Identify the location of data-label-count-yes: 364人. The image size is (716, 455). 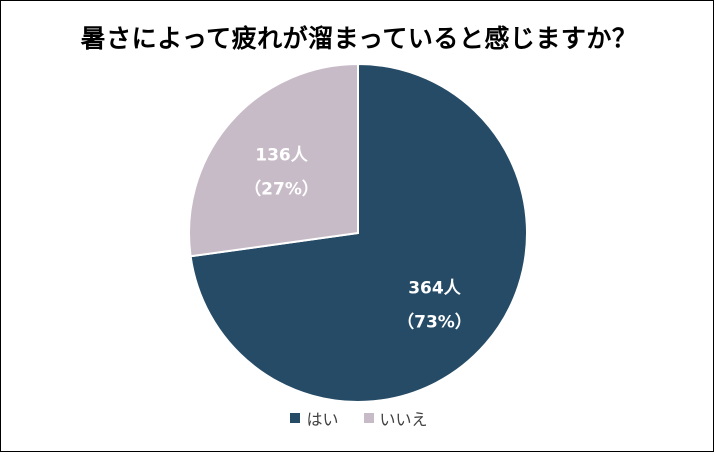
(434, 289).